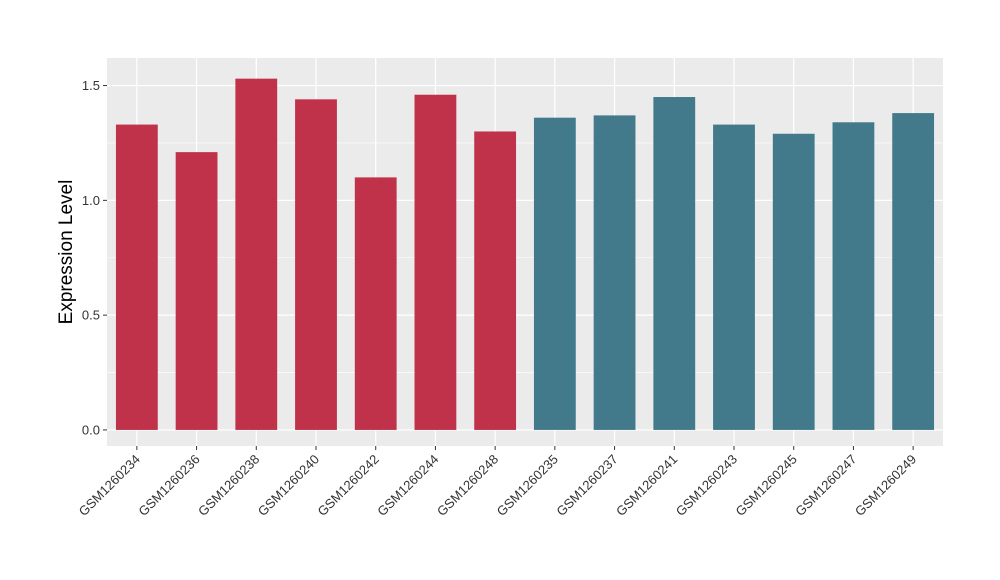 The width and height of the screenshot is (1000, 580). Describe the element at coordinates (793, 281) in the screenshot. I see `bar-GSM1260245` at that location.